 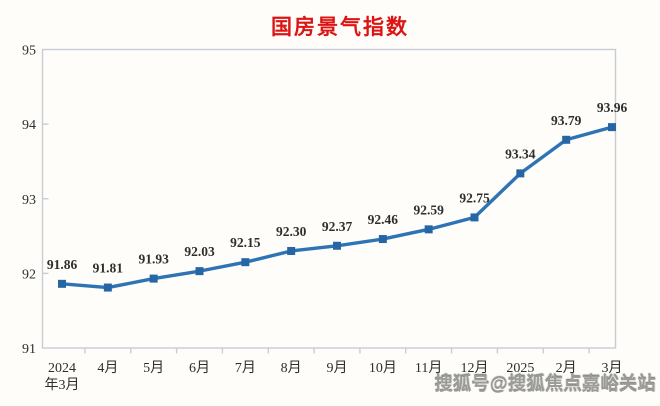 I want to click on data-point-label: 93.79, so click(x=566, y=120).